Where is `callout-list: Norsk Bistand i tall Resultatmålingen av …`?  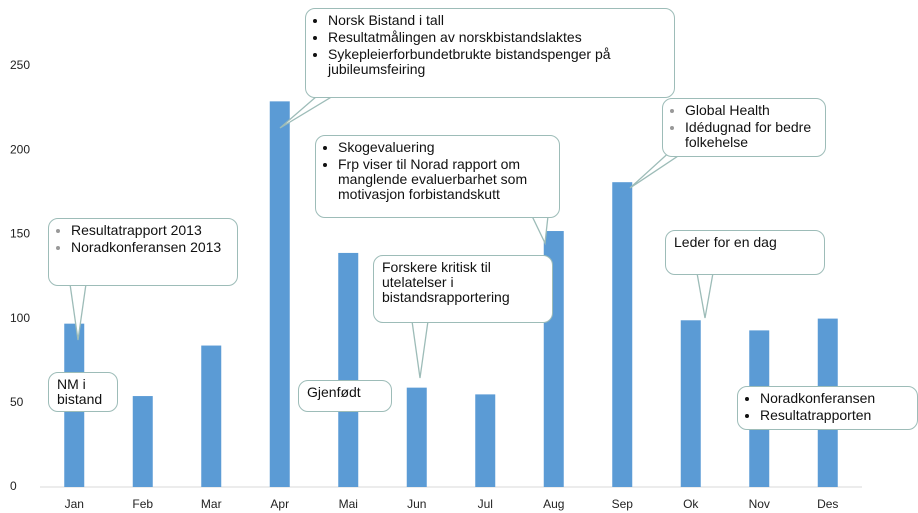 callout-list: Norsk Bistand i tall Resultatmålingen av … is located at coordinates (490, 45).